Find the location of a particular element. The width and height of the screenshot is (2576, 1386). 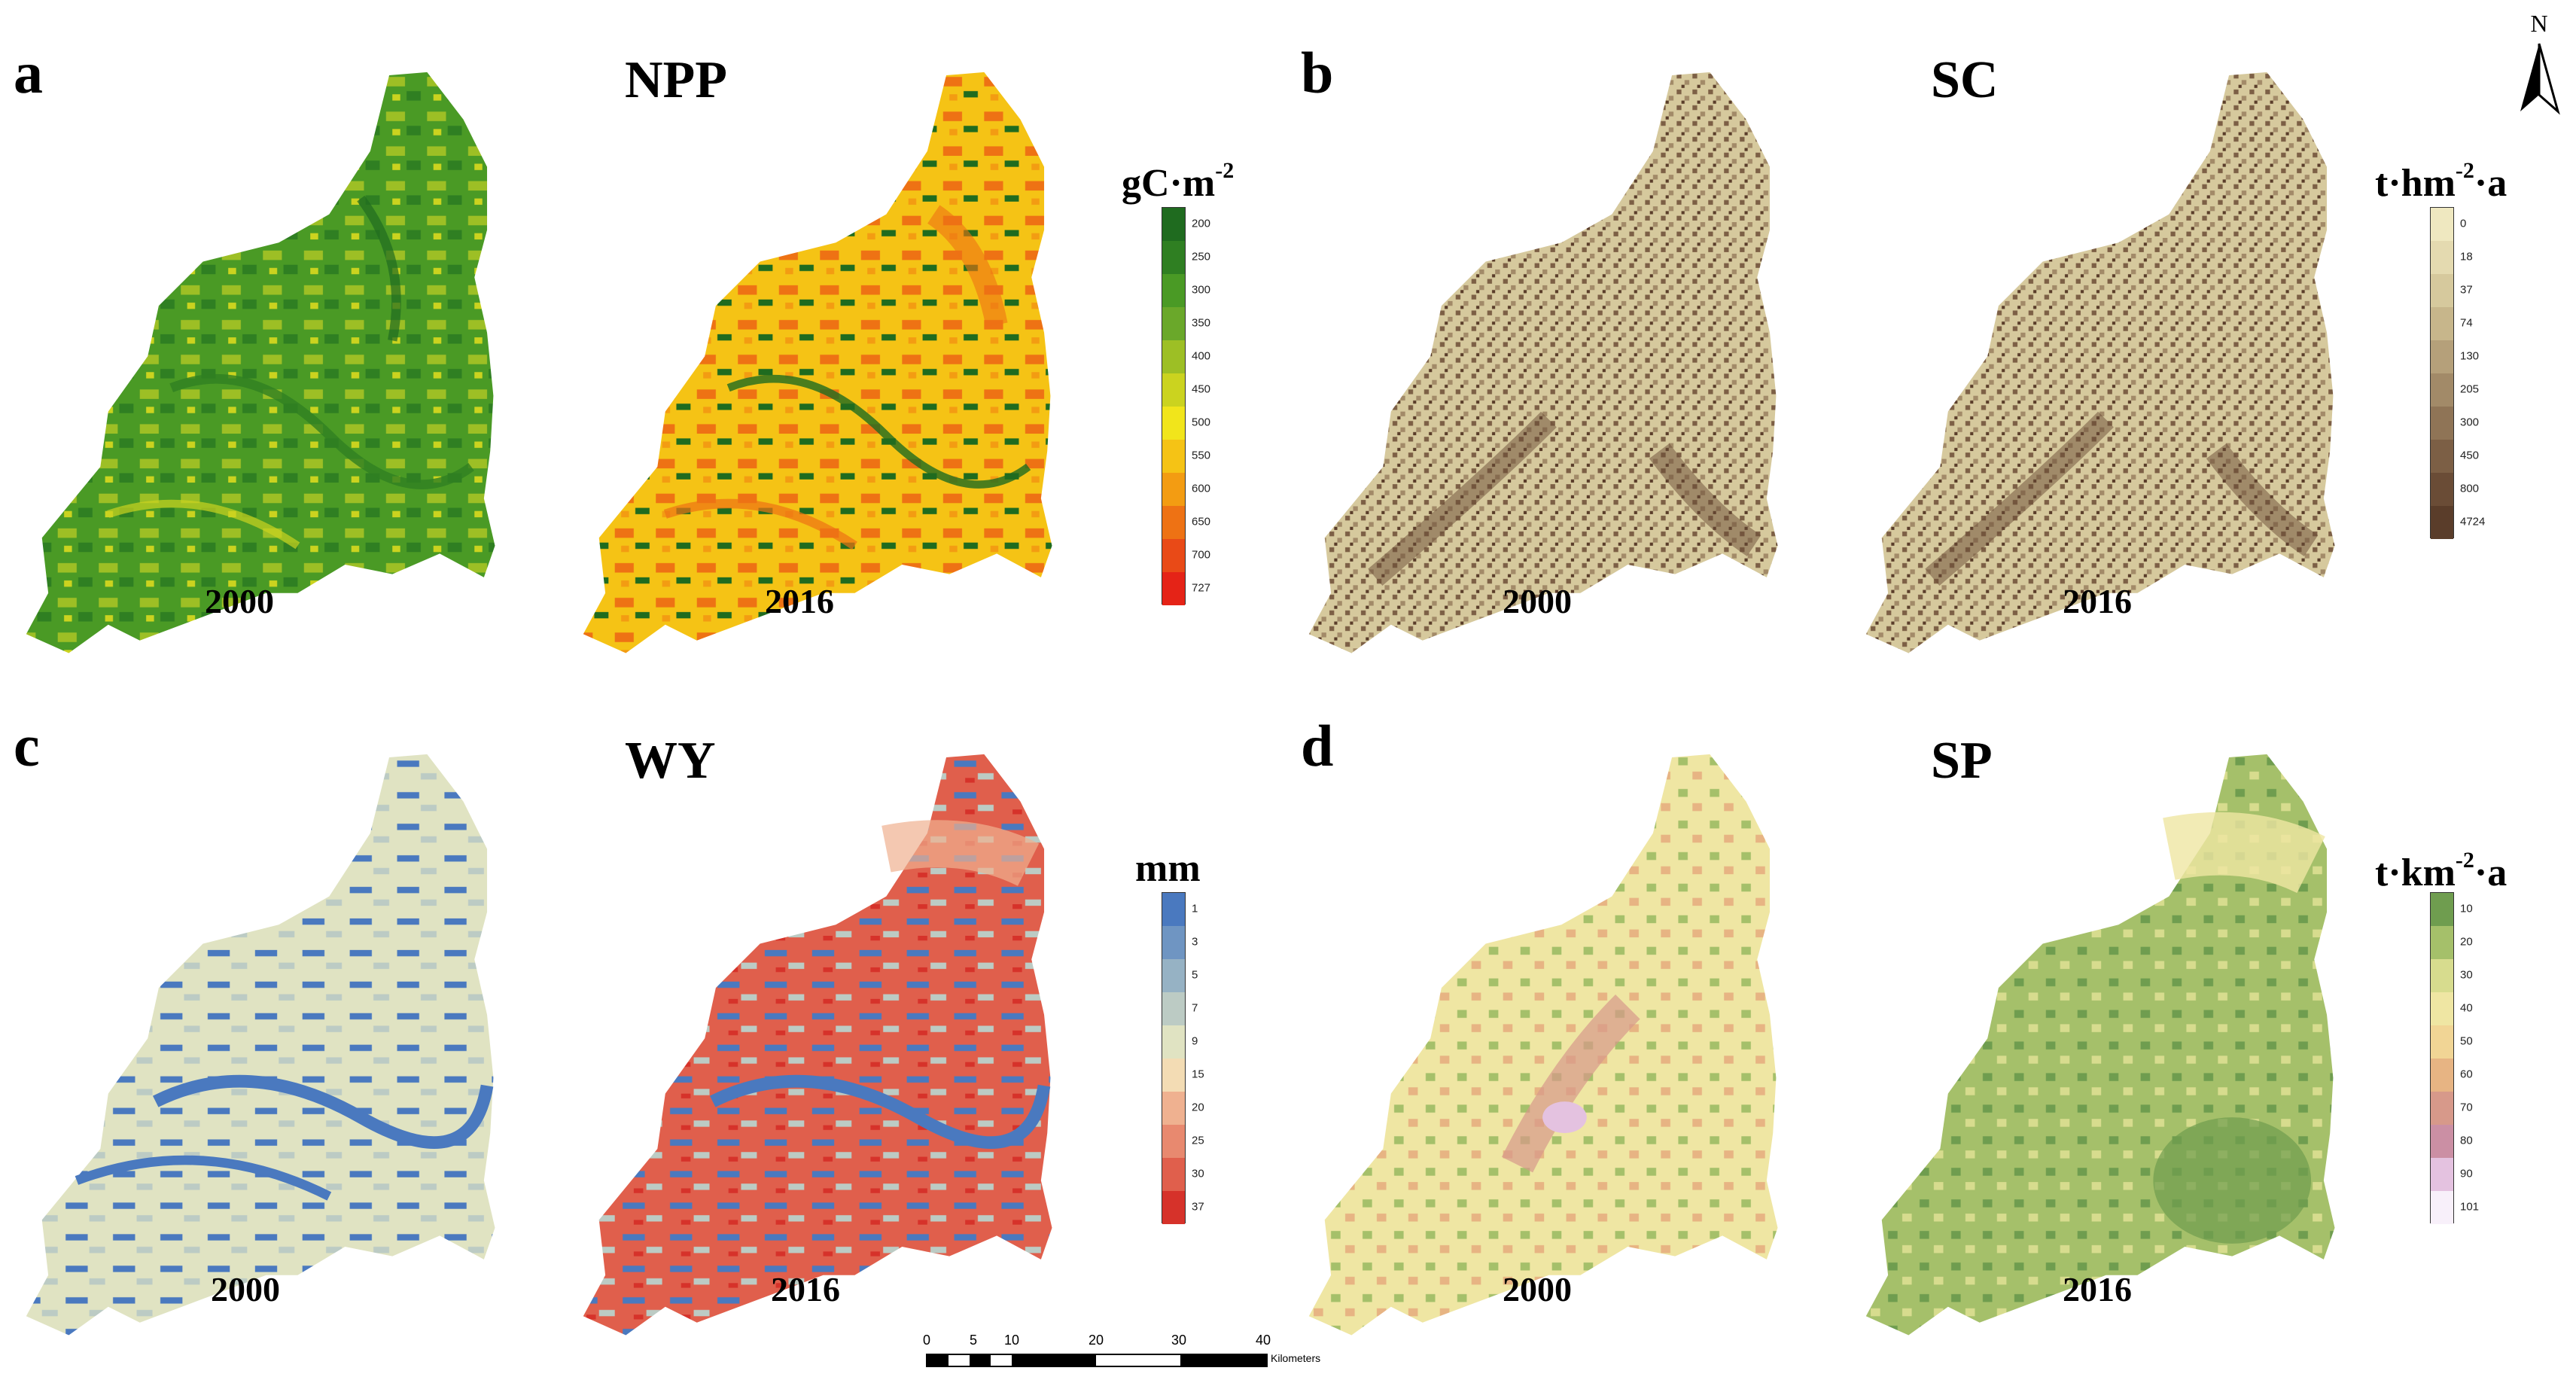

legend-tick-label: 500 is located at coordinates (1202, 422).